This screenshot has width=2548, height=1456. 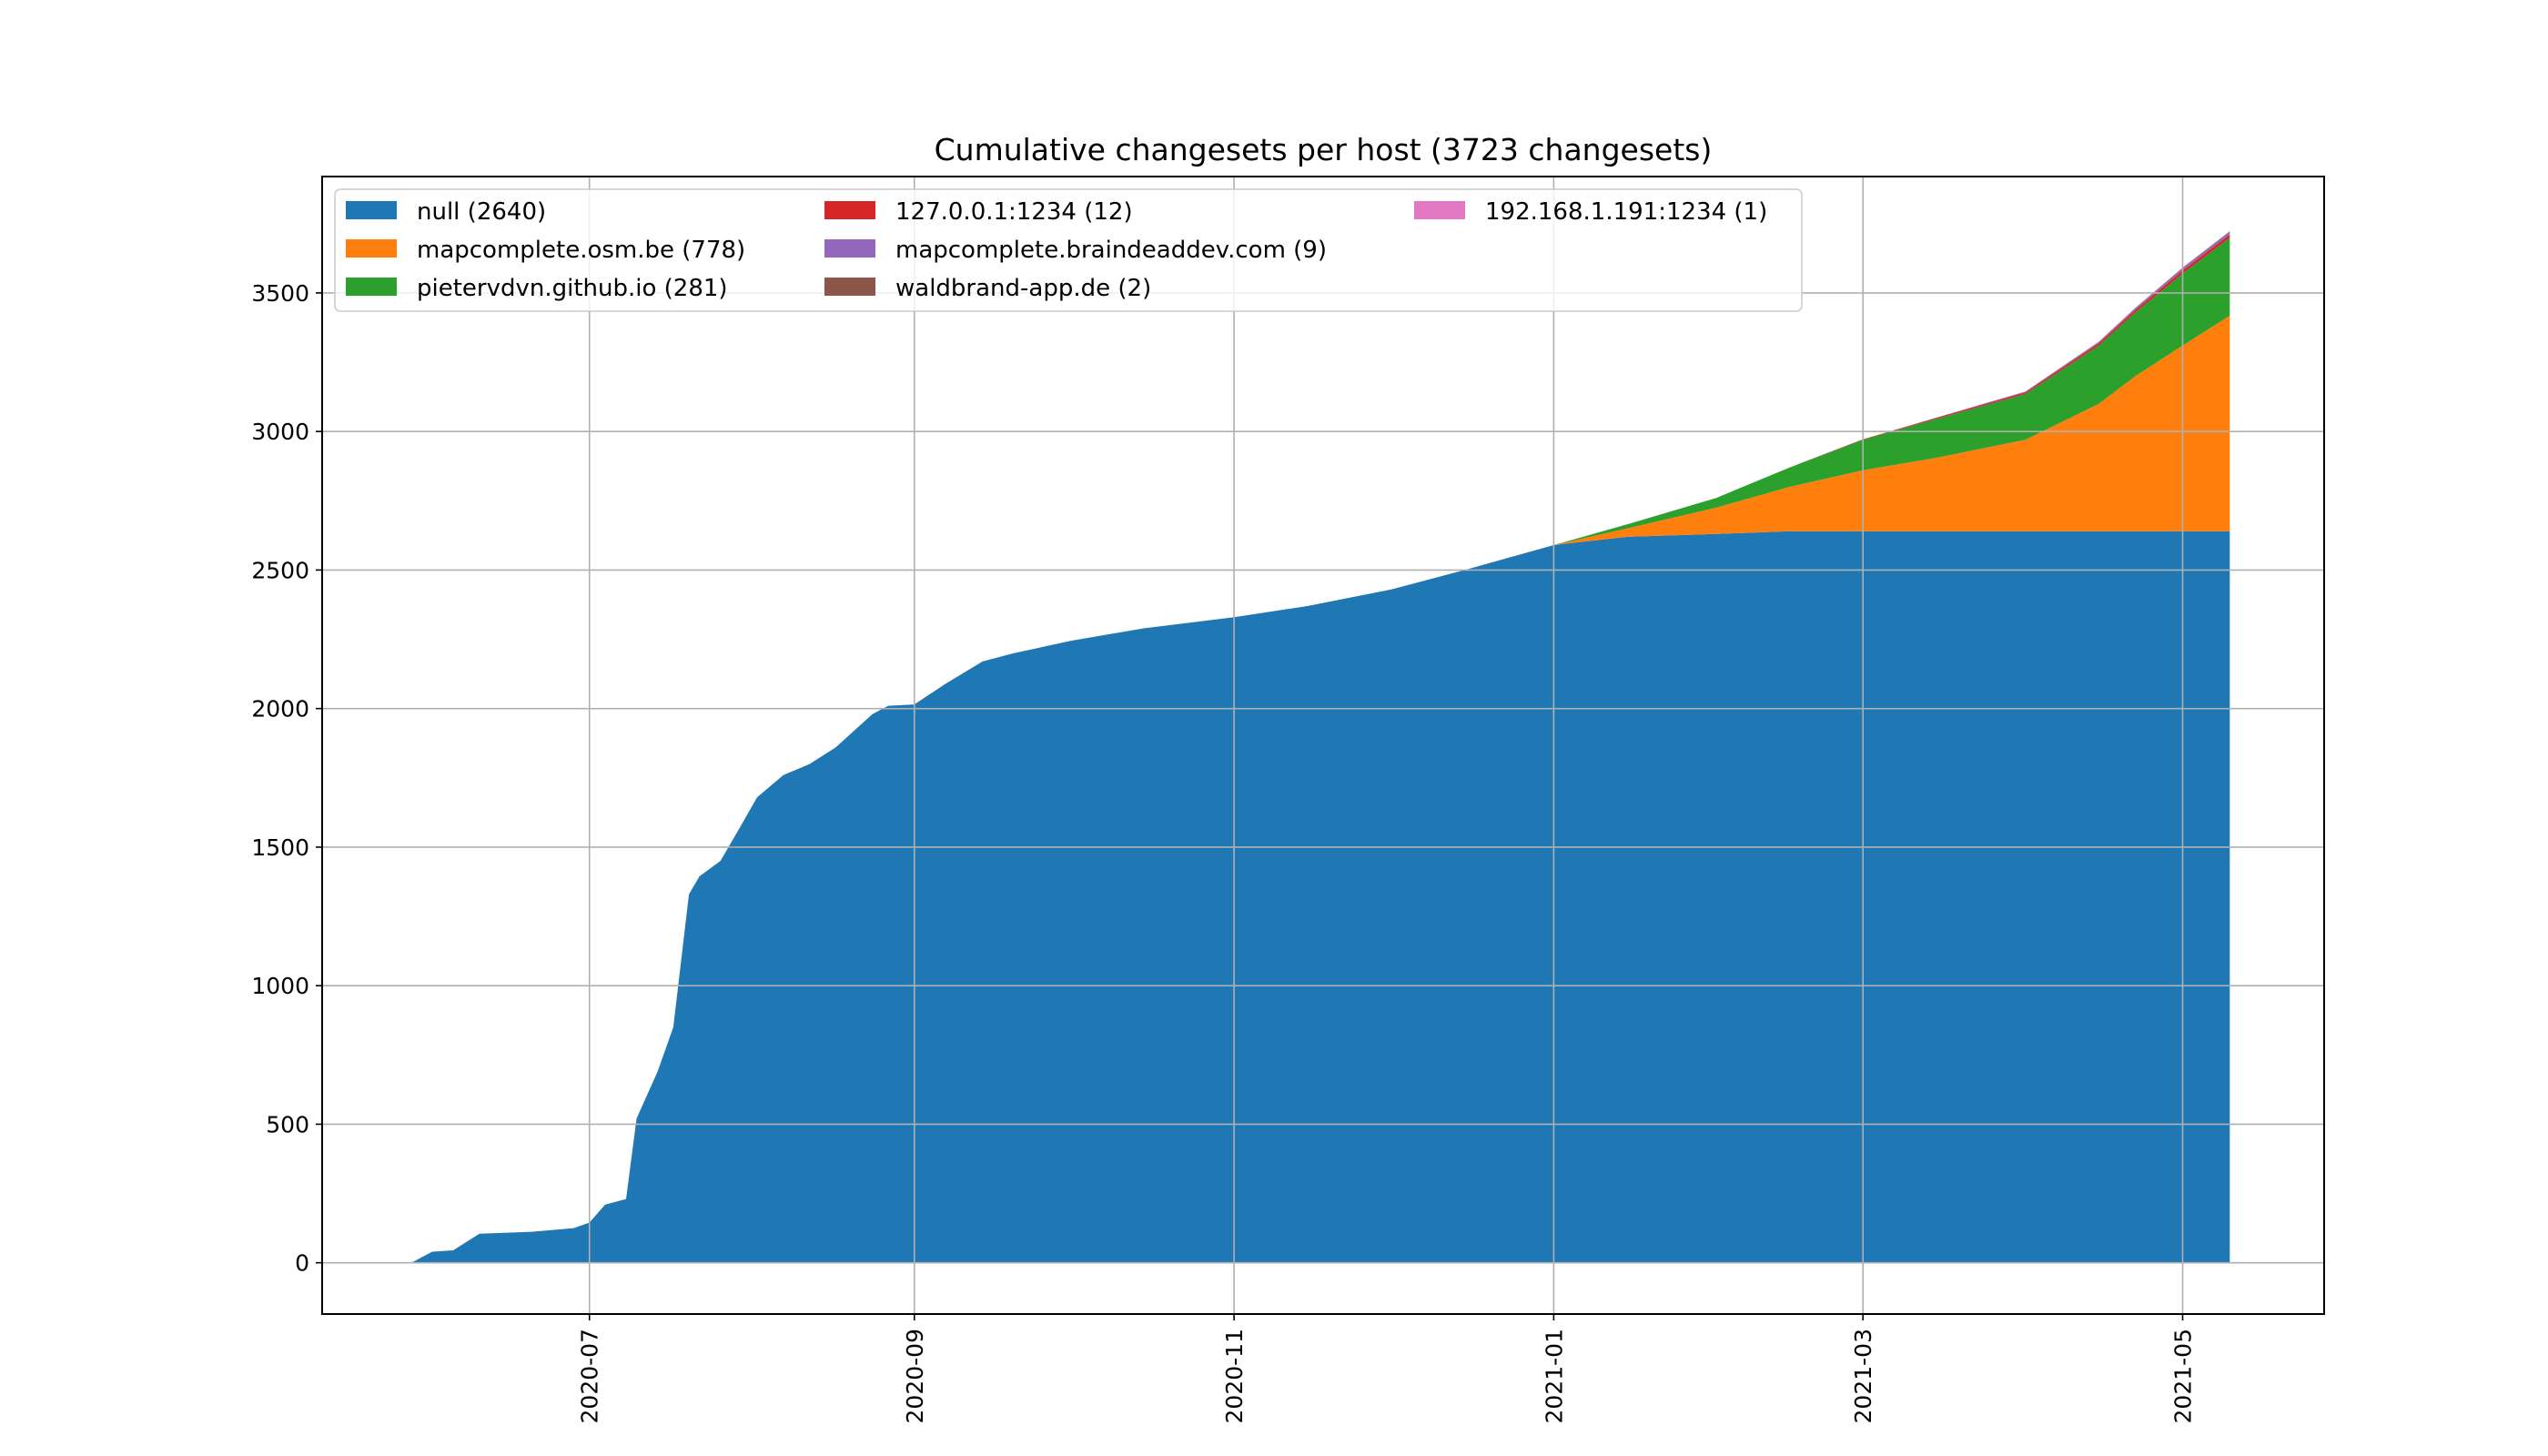 I want to click on y-axis: 0 500 1000 1500 2000 2500 3000 3500, so click(x=286, y=779).